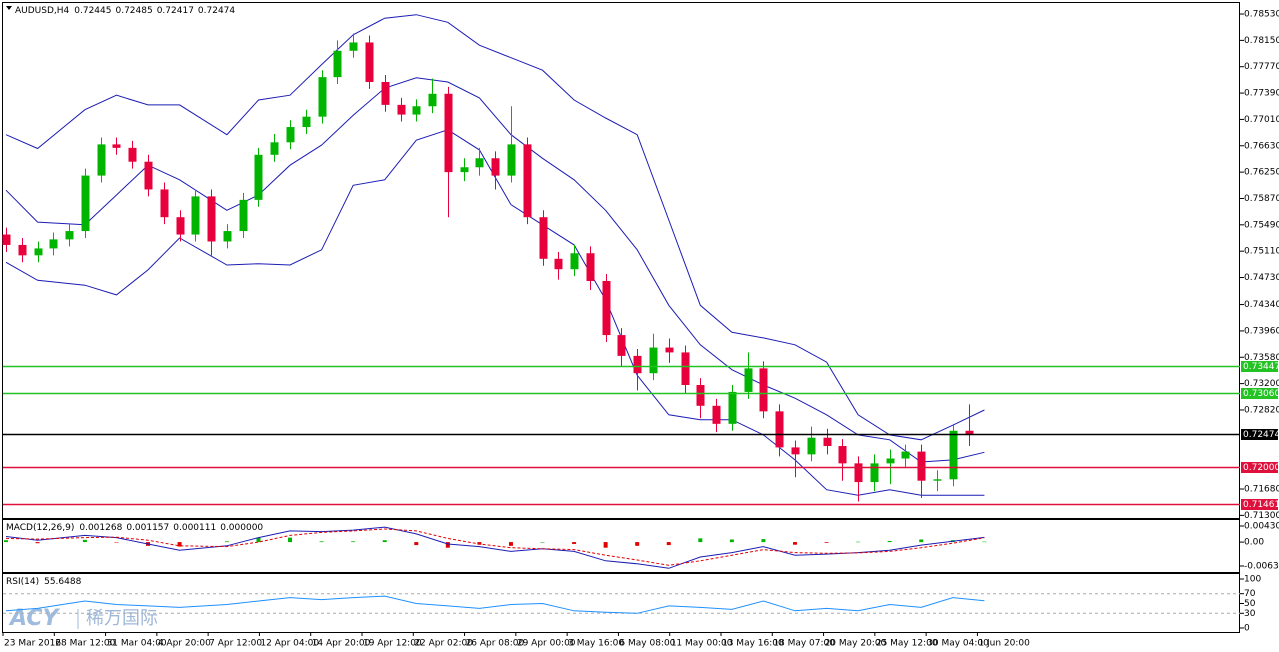  I want to click on y-tick-label: 0.75110, so click(1261, 252).